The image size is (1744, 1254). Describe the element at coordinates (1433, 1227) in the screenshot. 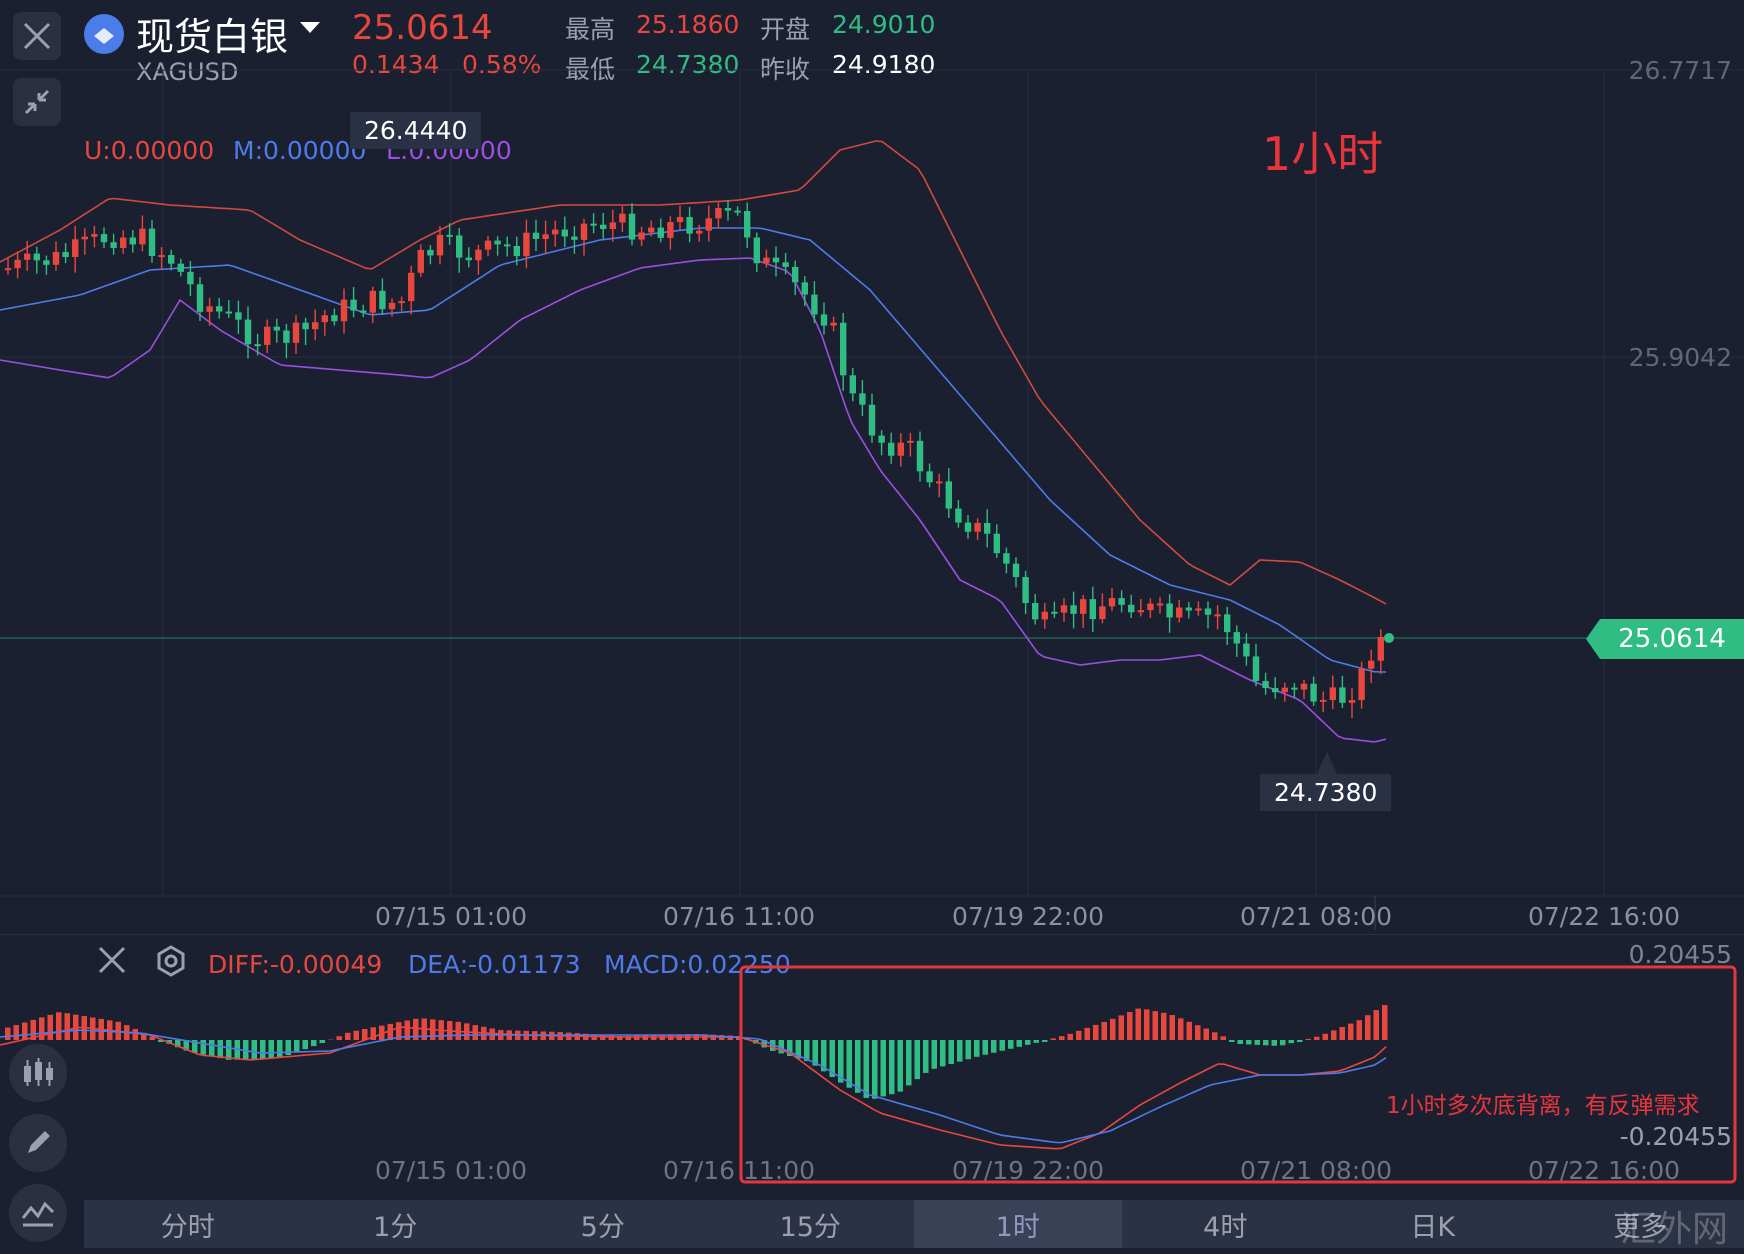

I see `tab-daily: 日K` at that location.